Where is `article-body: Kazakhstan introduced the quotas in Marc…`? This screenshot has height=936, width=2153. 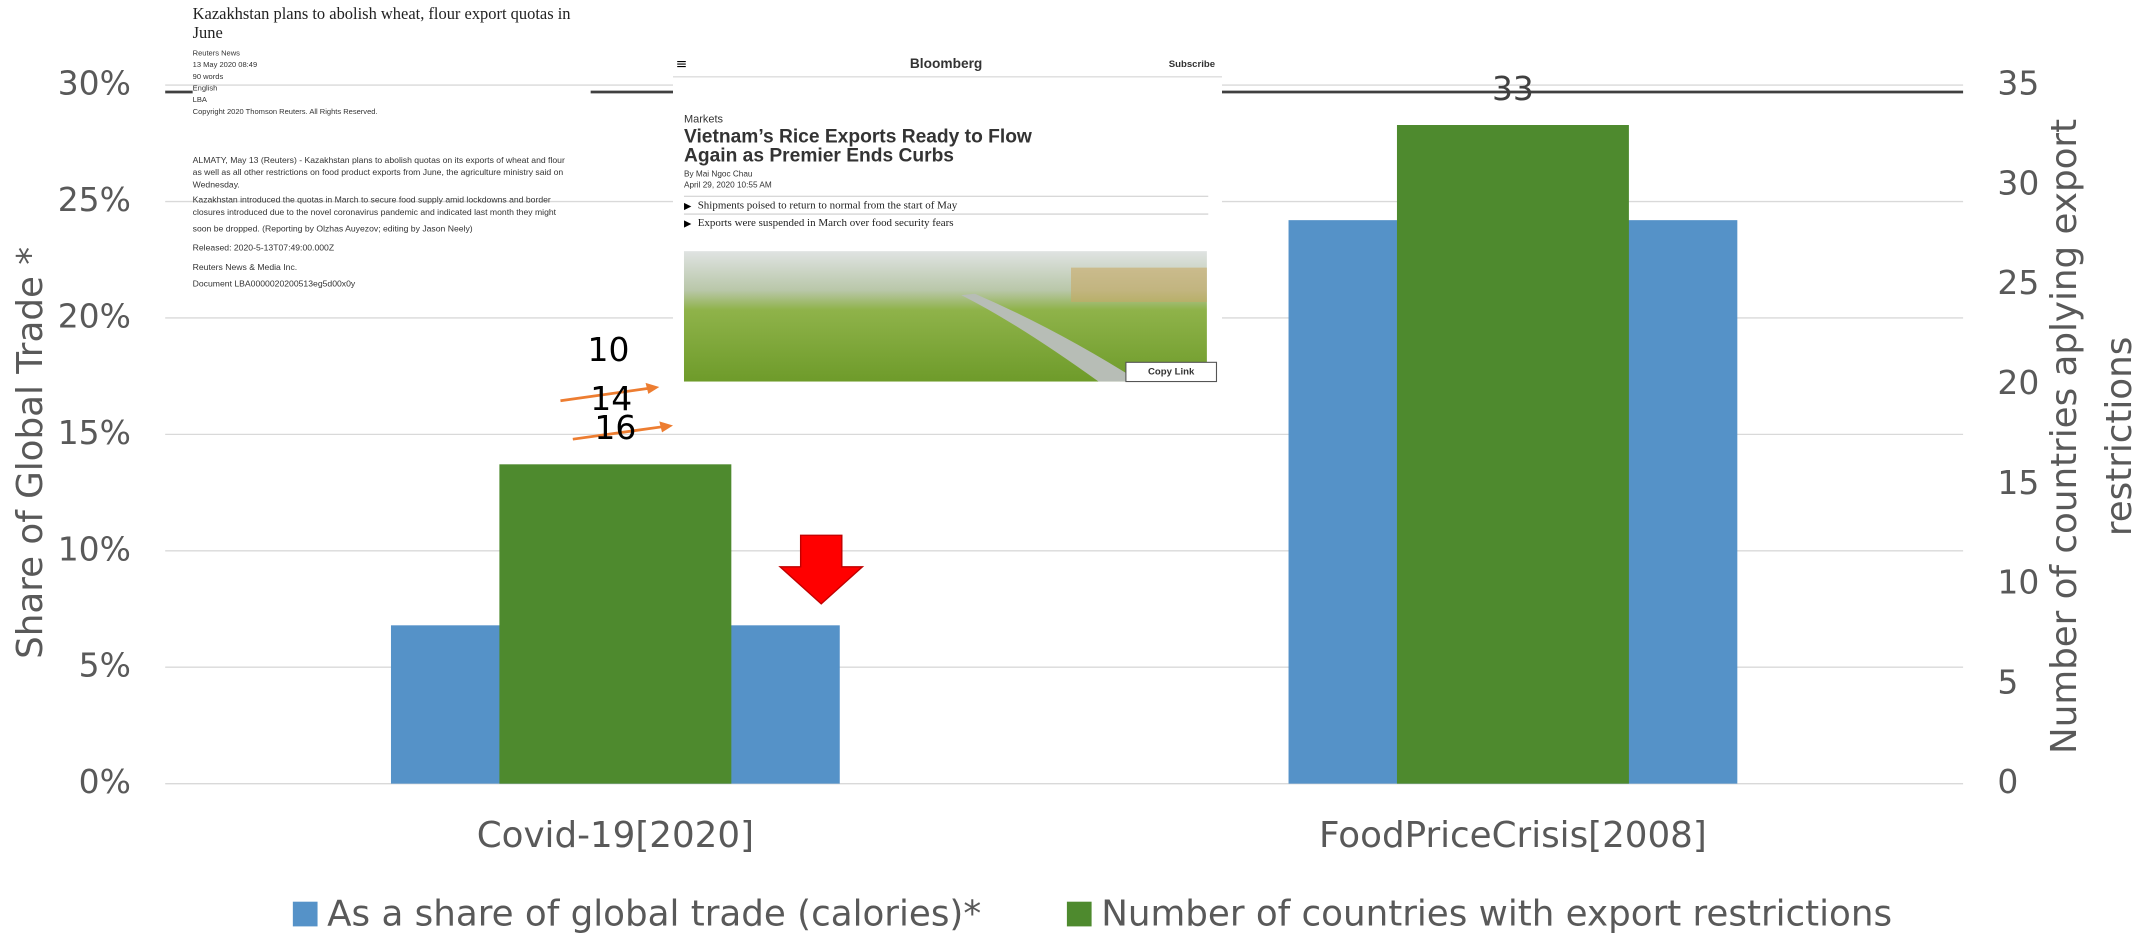 article-body: Kazakhstan introduced the quotas in Marc… is located at coordinates (372, 200).